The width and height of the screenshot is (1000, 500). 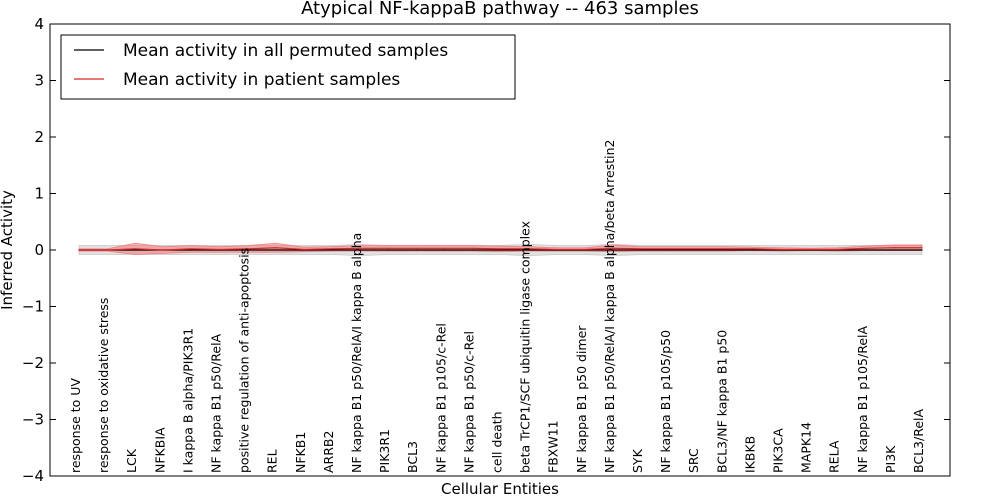 I want to click on category-label: NF kappa B1 p105/RelA, so click(x=862, y=399).